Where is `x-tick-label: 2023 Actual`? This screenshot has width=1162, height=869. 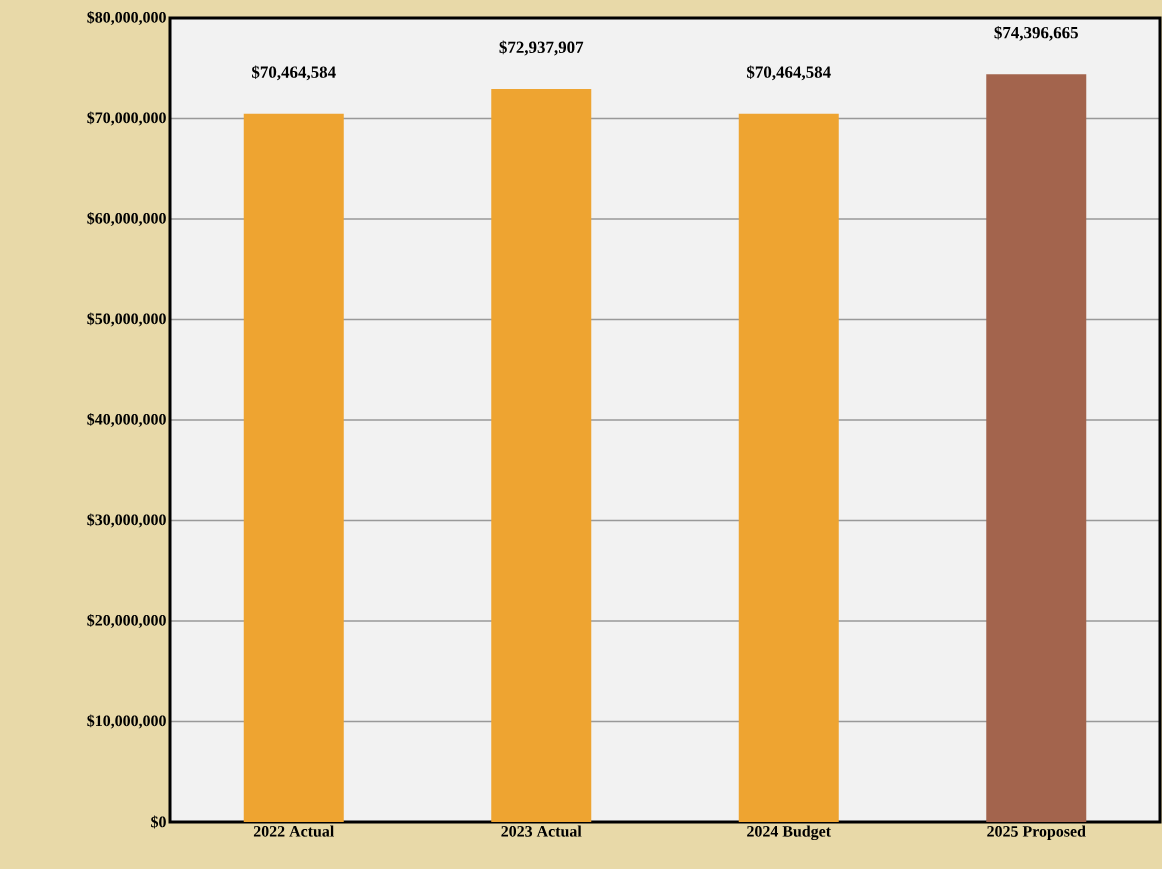
x-tick-label: 2023 Actual is located at coordinates (541, 831).